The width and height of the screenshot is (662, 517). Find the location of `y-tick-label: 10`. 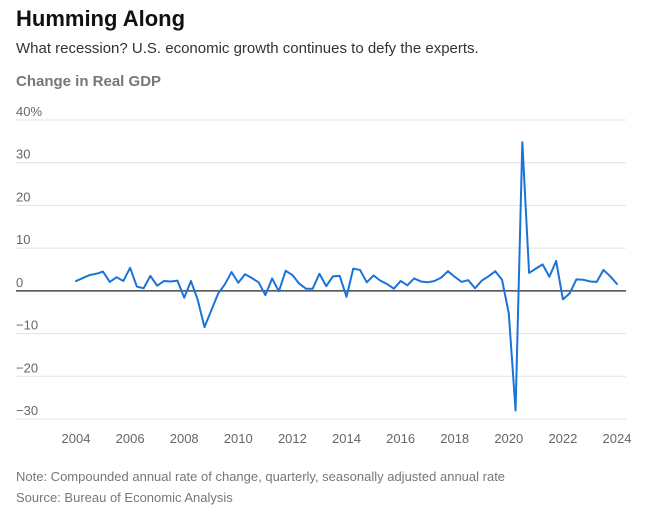

y-tick-label: 10 is located at coordinates (23, 239).